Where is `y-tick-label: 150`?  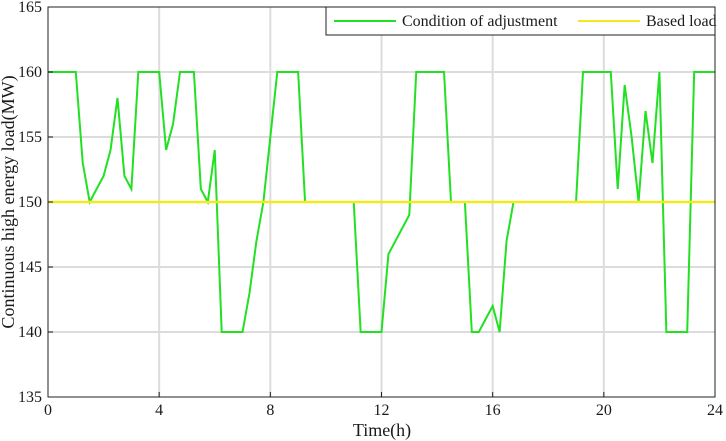 y-tick-label: 150 is located at coordinates (30, 202).